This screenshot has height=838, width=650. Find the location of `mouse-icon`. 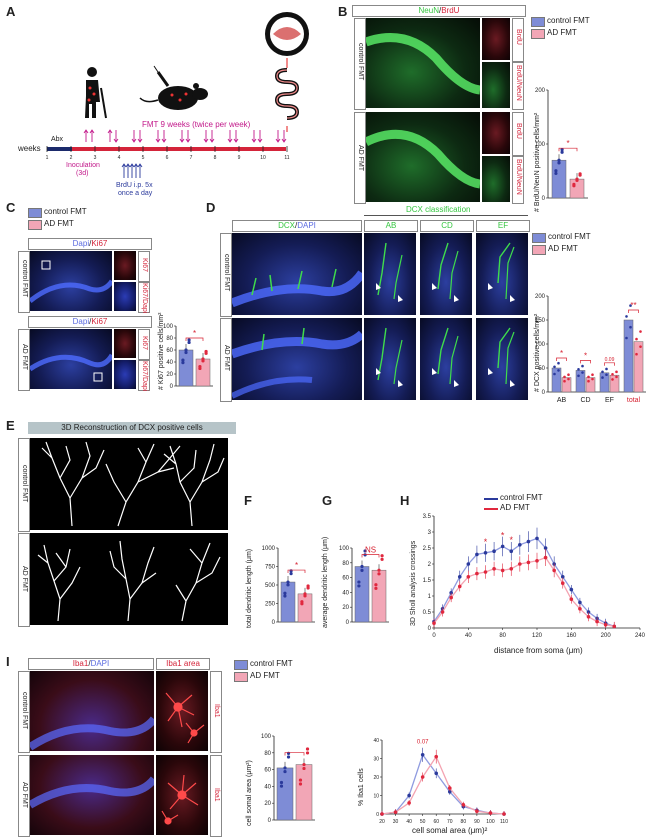

mouse-icon is located at coordinates (173, 96).